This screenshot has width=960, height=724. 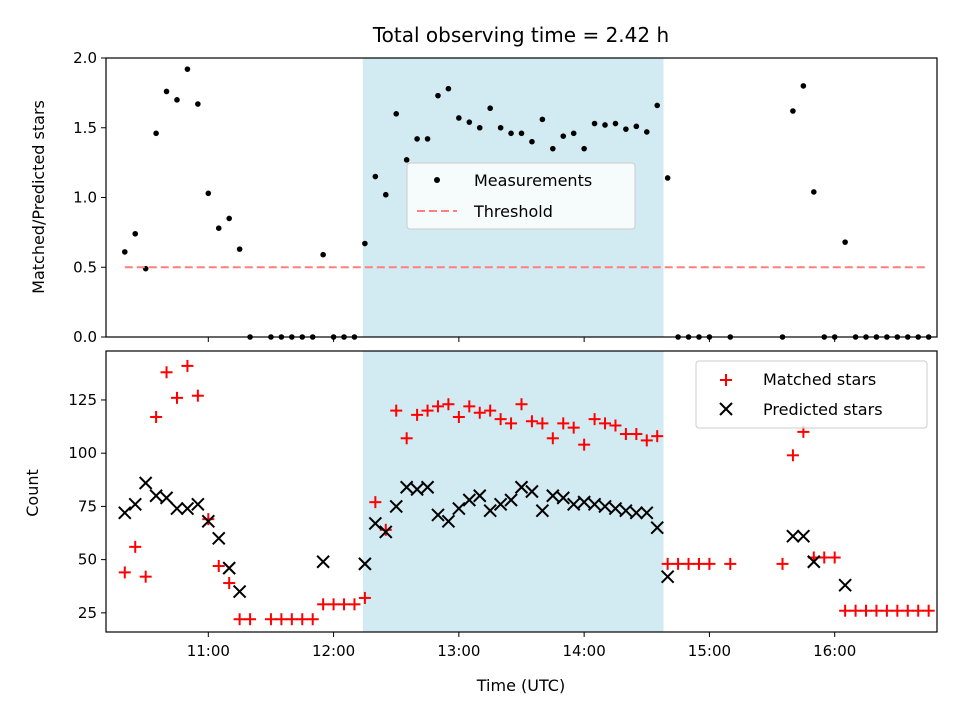 I want to click on bottom-legend: Matched stars Predicted stars, so click(x=811, y=394).